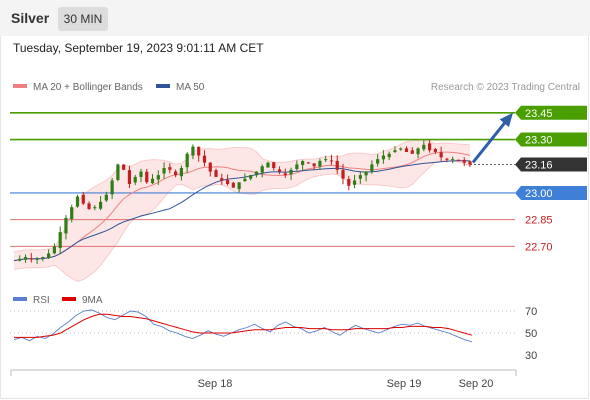 Image resolution: width=590 pixels, height=400 pixels. What do you see at coordinates (298, 112) in the screenshot?
I see `level-23-45: 23.45` at bounding box center [298, 112].